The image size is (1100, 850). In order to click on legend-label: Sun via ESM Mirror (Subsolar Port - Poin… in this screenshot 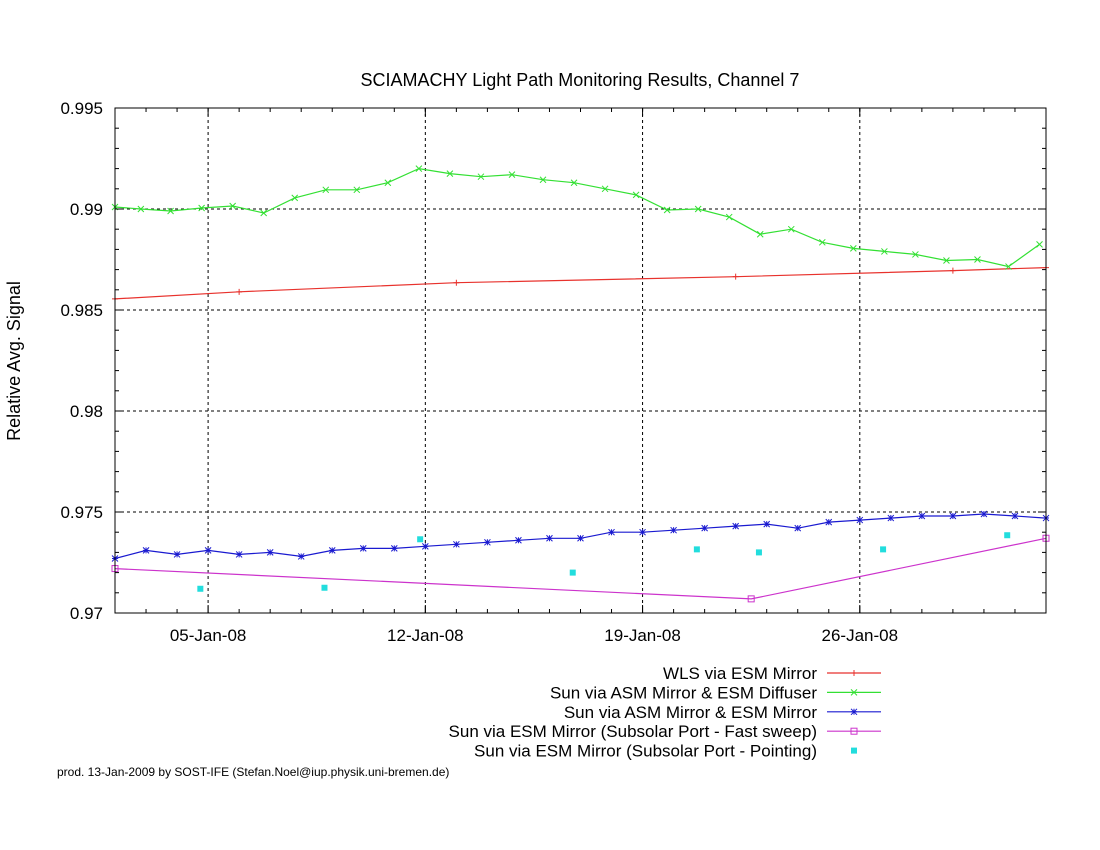, I will do `click(645, 751)`.